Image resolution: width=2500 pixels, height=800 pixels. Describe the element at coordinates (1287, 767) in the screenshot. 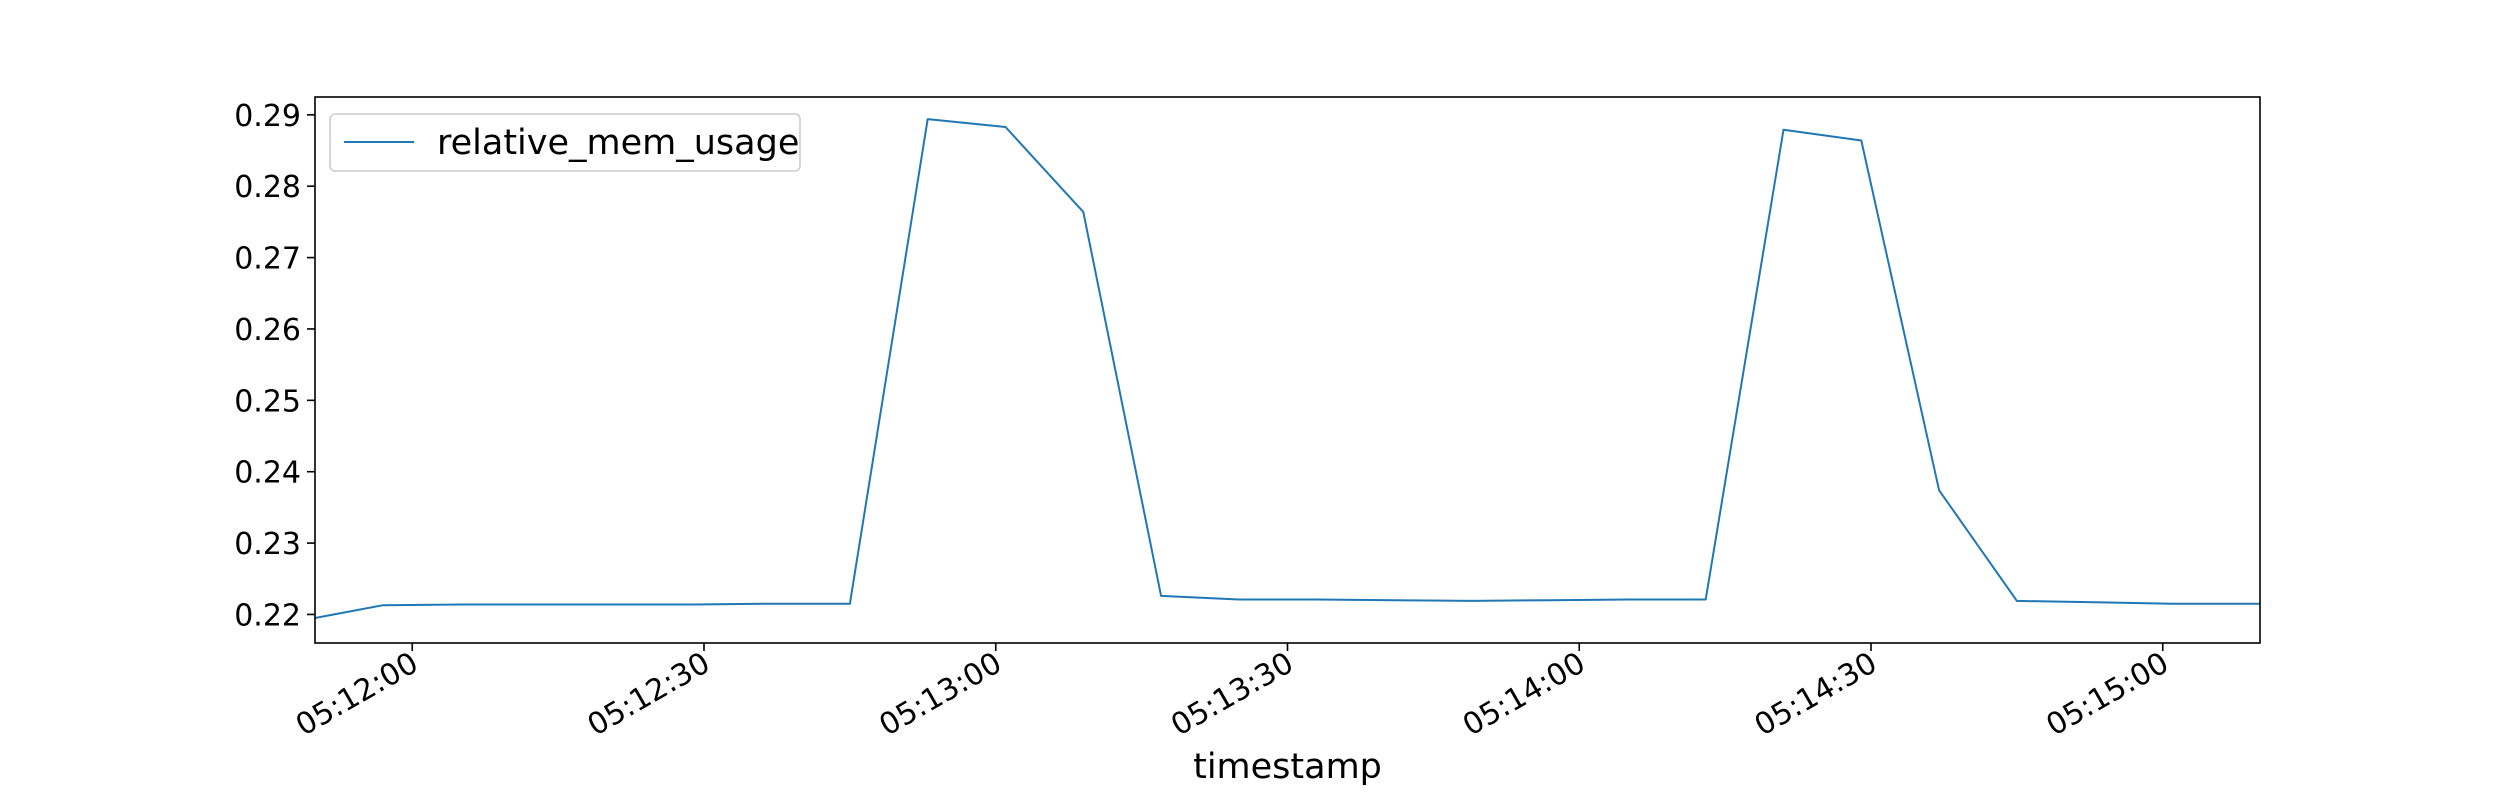

I see `x-axis-title: timestamp` at that location.